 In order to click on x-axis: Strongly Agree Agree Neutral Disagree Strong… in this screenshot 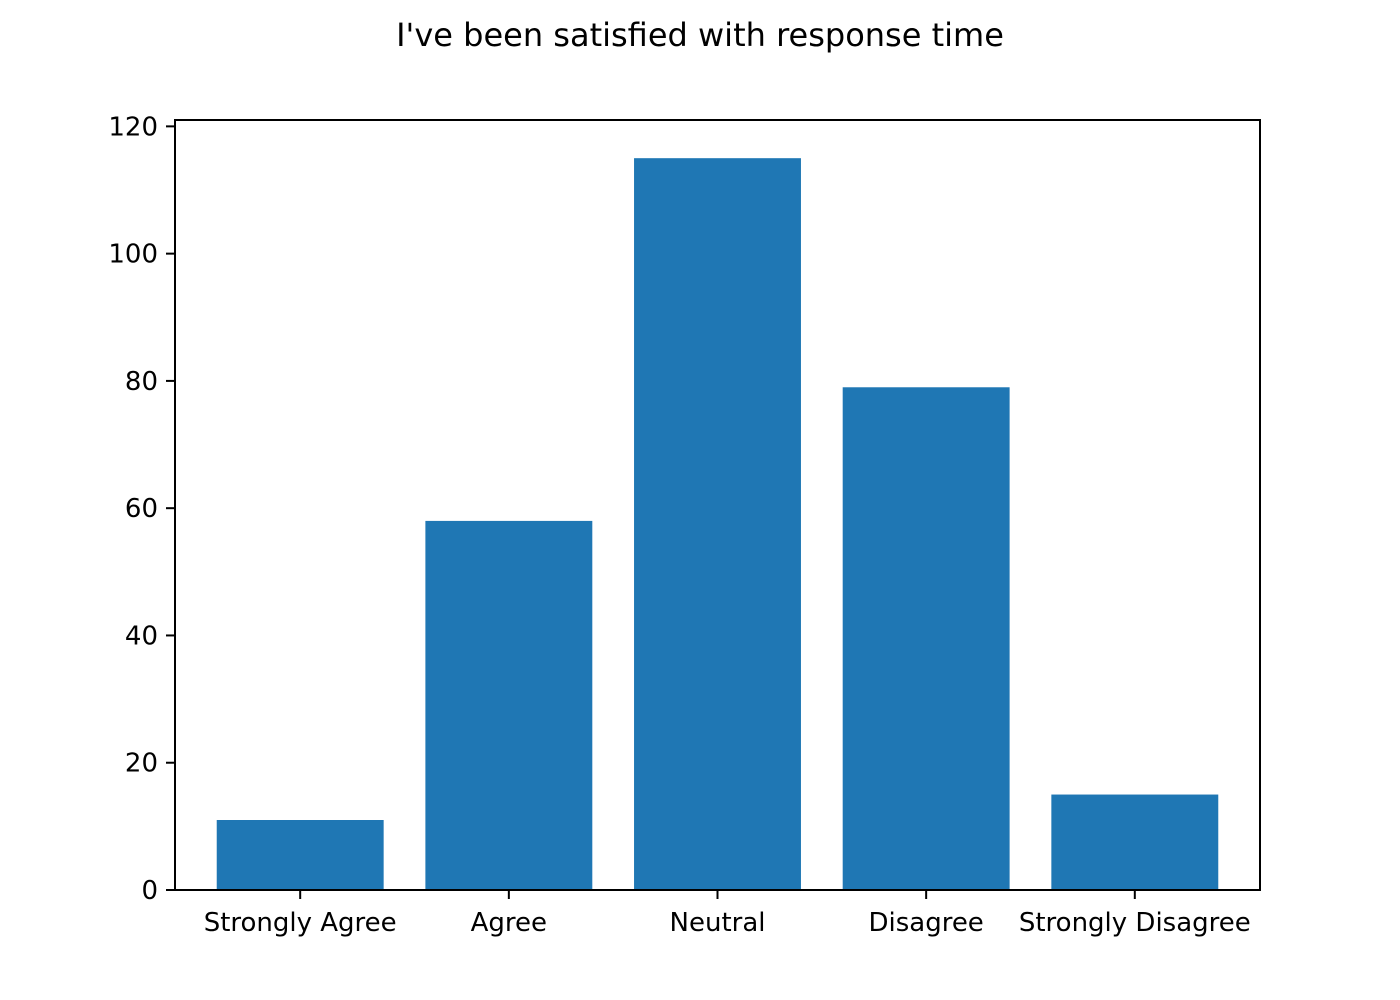, I will do `click(727, 914)`.